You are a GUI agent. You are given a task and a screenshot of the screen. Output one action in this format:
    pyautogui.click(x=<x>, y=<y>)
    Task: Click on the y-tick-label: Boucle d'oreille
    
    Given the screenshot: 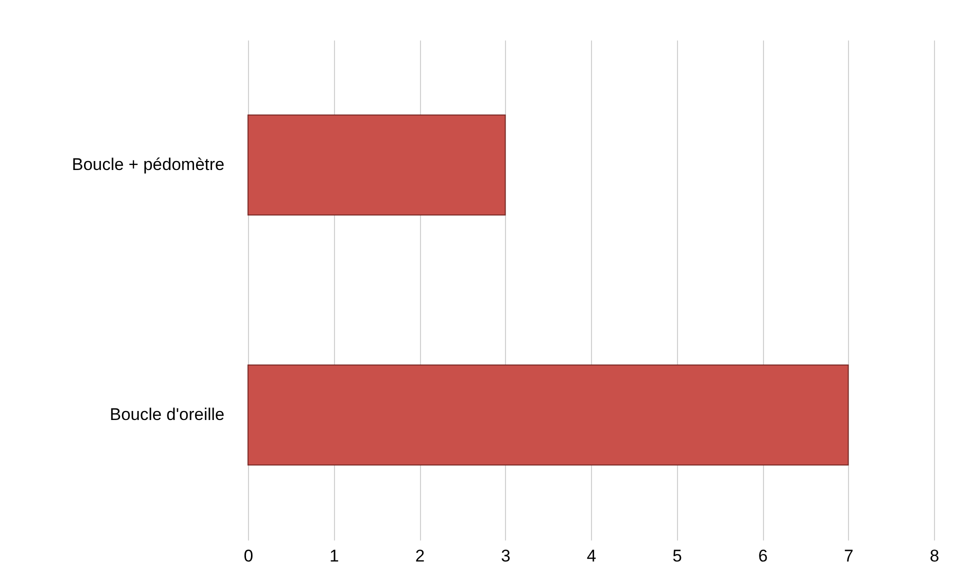 What is the action you would take?
    pyautogui.click(x=167, y=414)
    